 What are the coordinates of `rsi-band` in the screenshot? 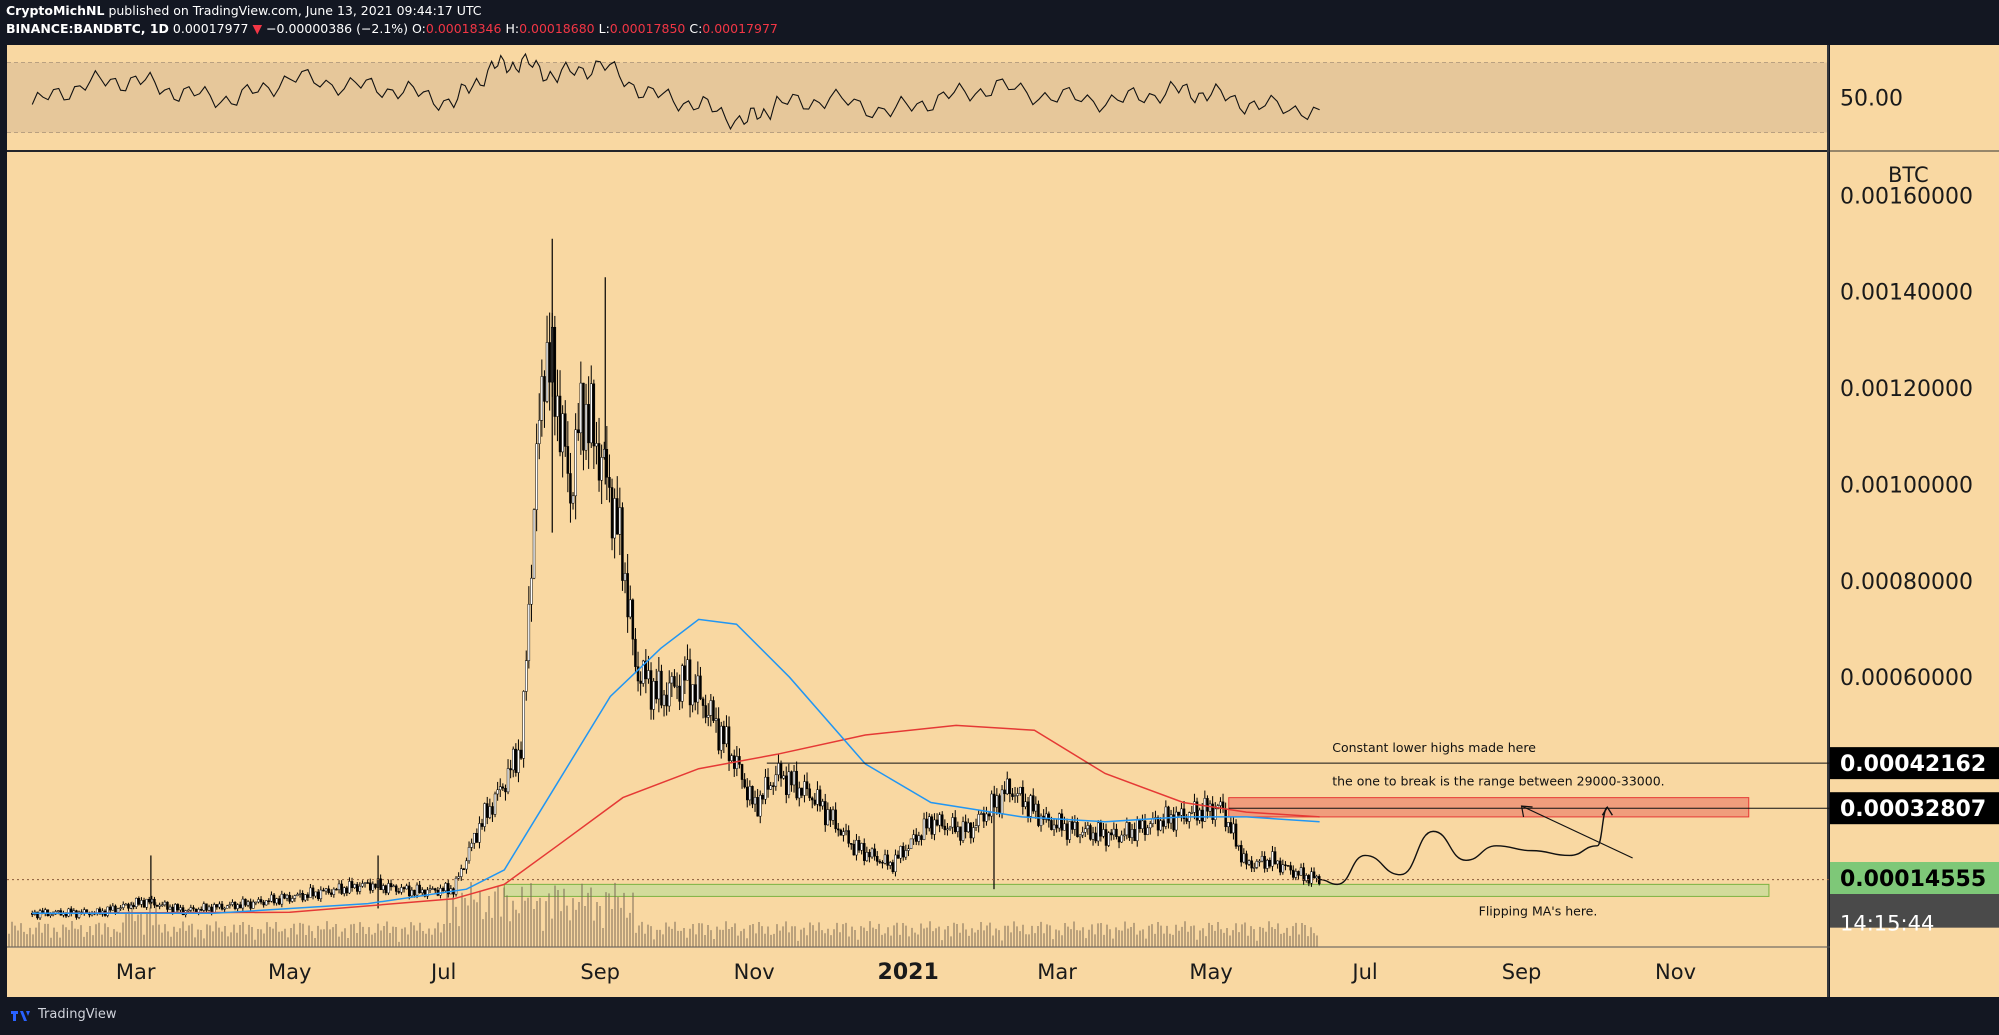 It's located at (917, 97).